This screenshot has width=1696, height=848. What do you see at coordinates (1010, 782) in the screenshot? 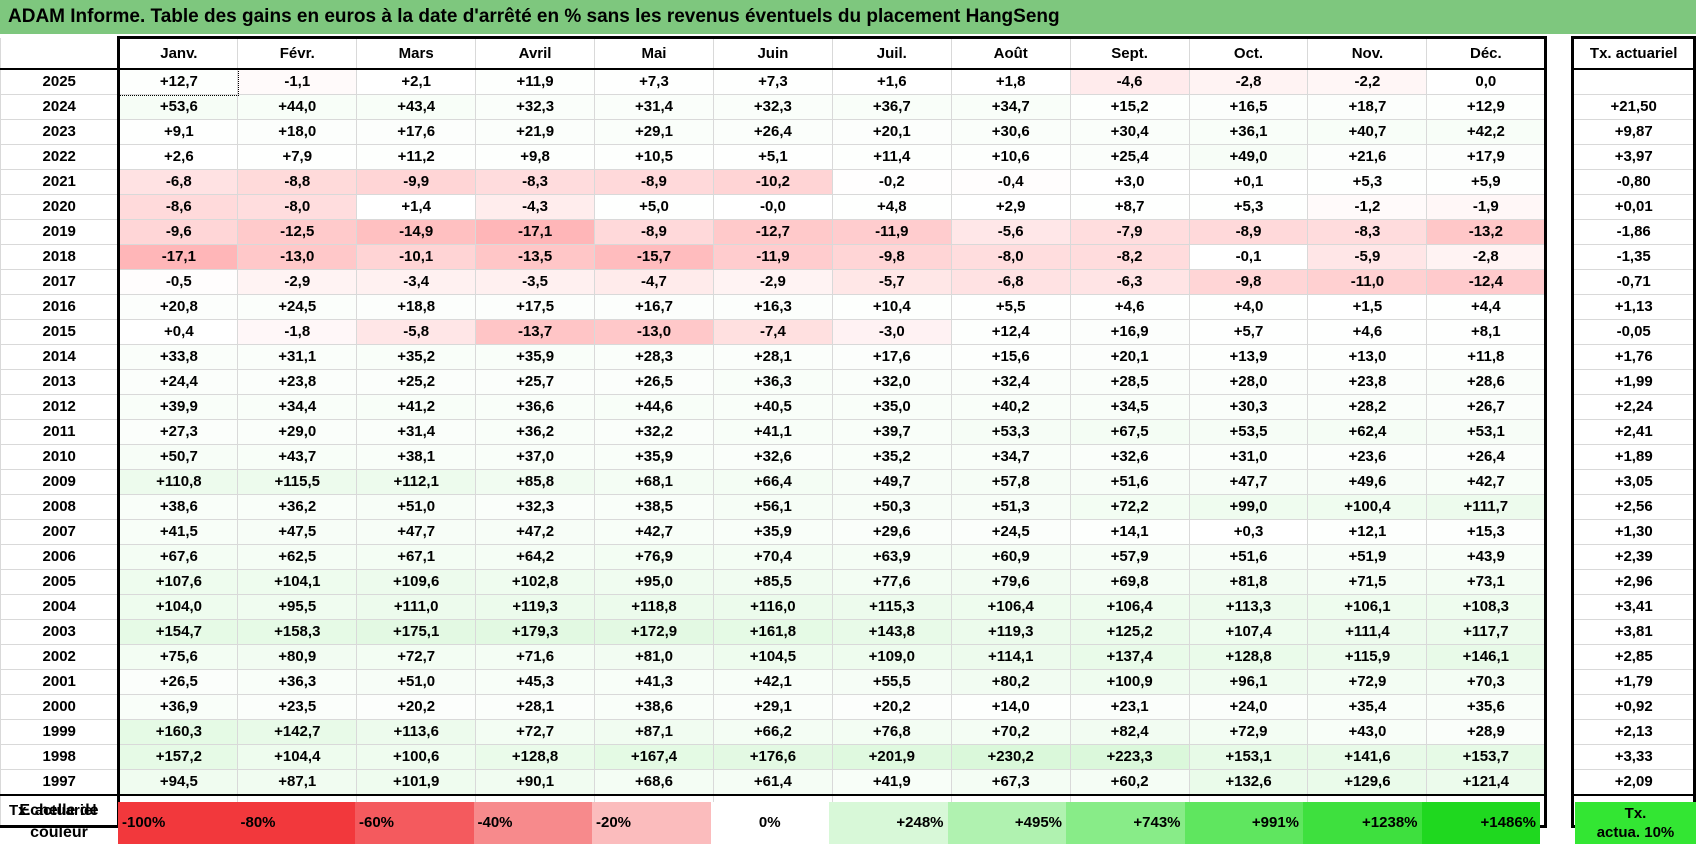
I see `month-value-cell: +67,3` at bounding box center [1010, 782].